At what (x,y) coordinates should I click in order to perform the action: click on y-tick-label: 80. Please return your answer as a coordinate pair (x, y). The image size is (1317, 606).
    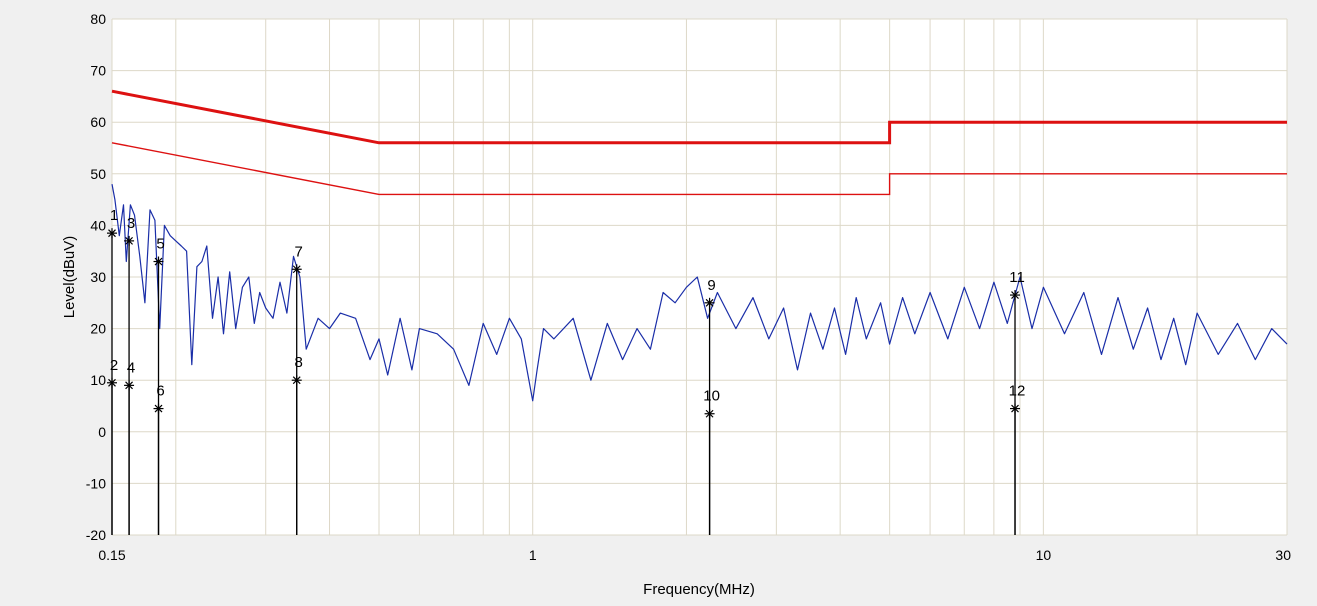
    Looking at the image, I should click on (98, 19).